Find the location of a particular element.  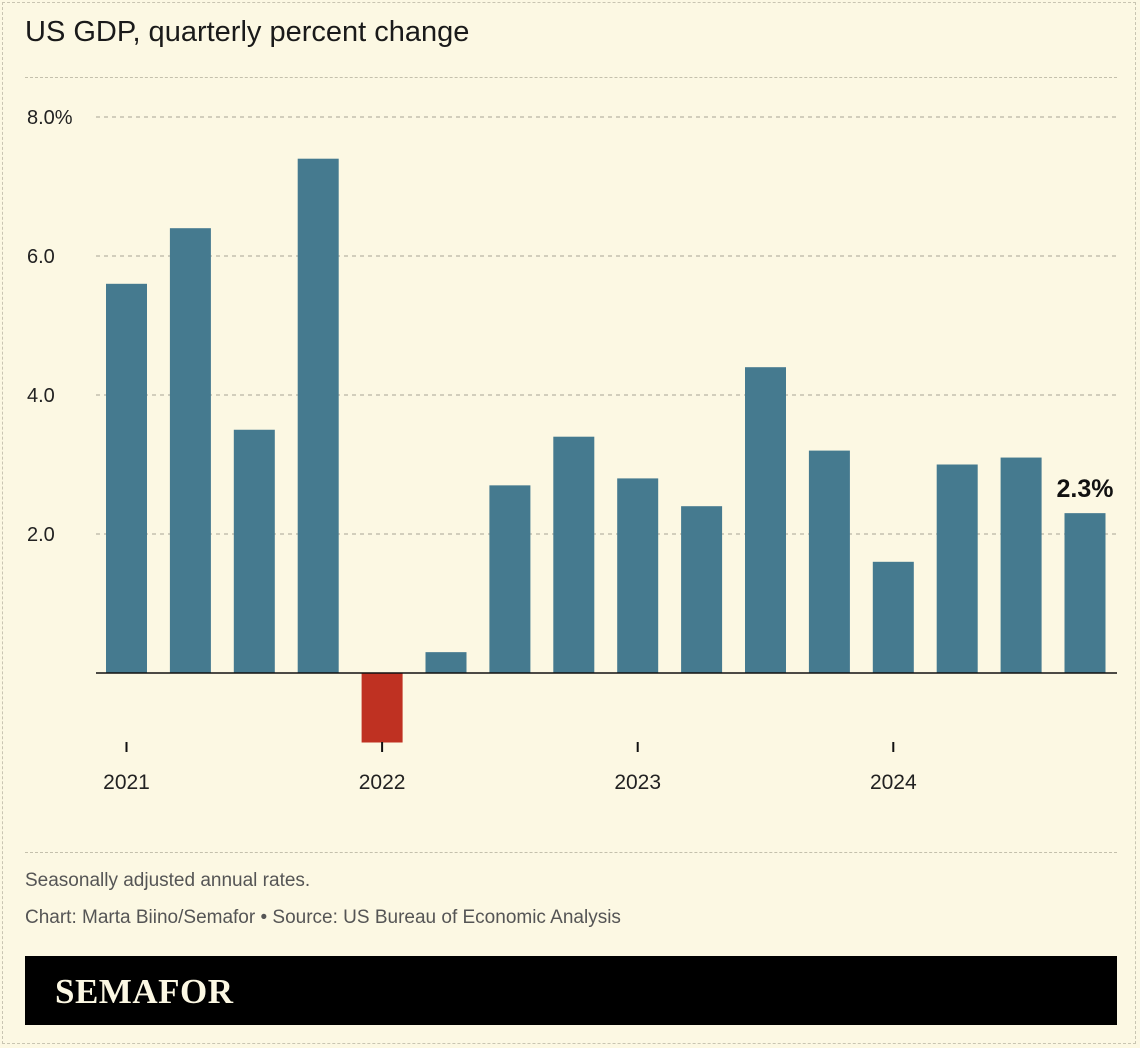

chart-subtitle-note: Seasonally adjusted annual rates. is located at coordinates (168, 880).